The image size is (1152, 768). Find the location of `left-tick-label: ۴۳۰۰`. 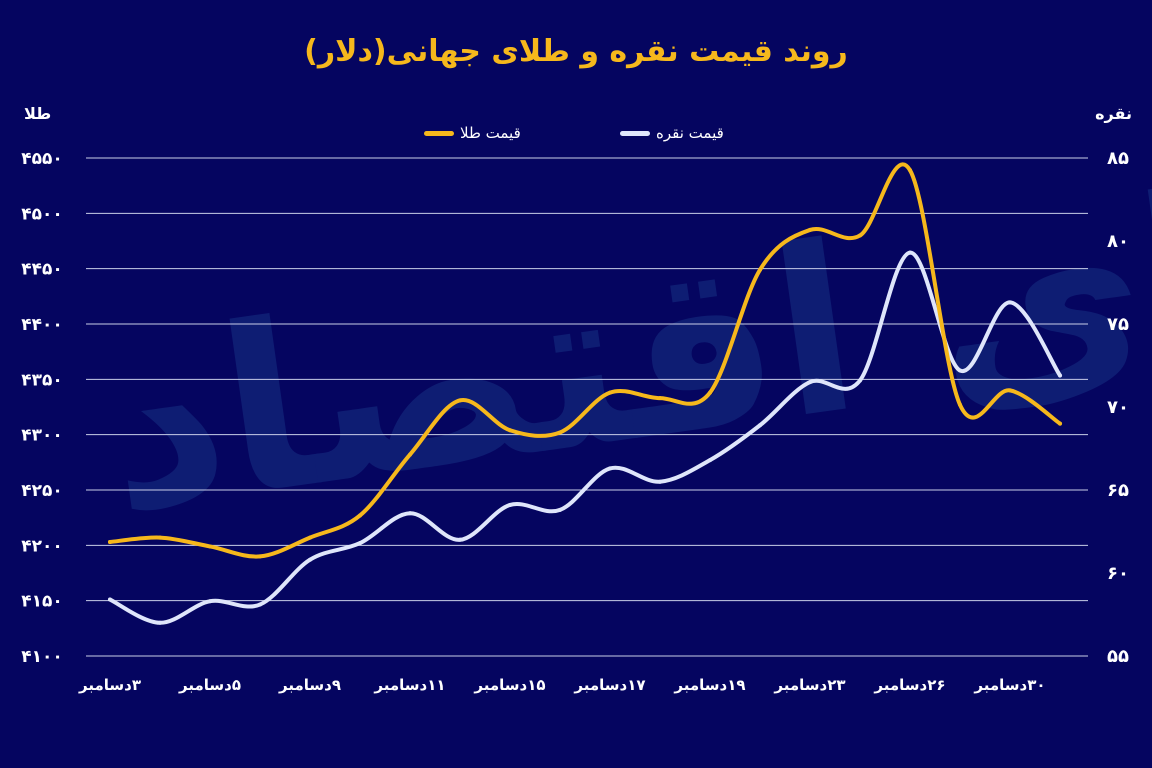

left-tick-label: ۴۳۰۰ is located at coordinates (42, 436).